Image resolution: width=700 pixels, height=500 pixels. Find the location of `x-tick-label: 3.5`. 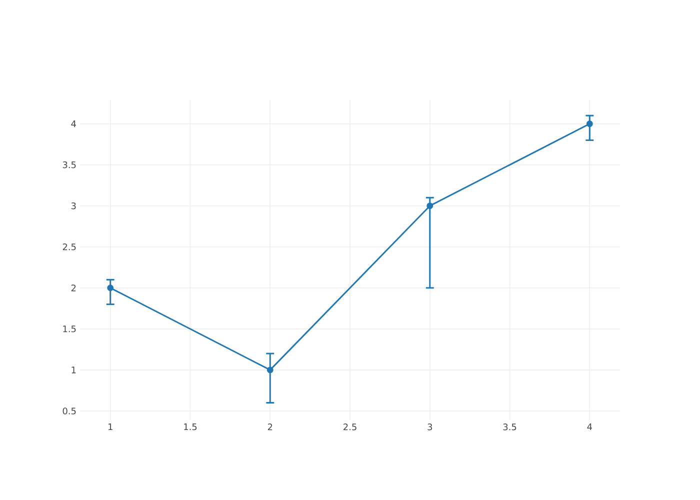

x-tick-label: 3.5 is located at coordinates (509, 427).